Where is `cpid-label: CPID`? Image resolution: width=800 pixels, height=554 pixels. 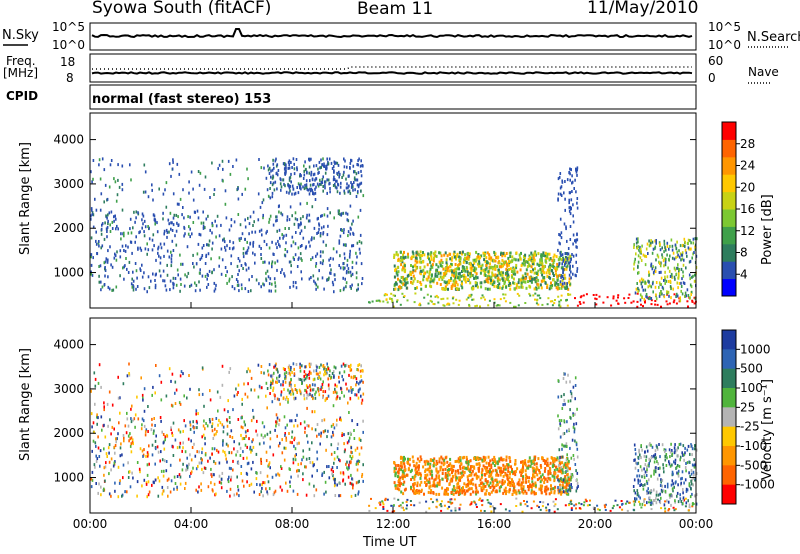
cpid-label: CPID is located at coordinates (22, 96).